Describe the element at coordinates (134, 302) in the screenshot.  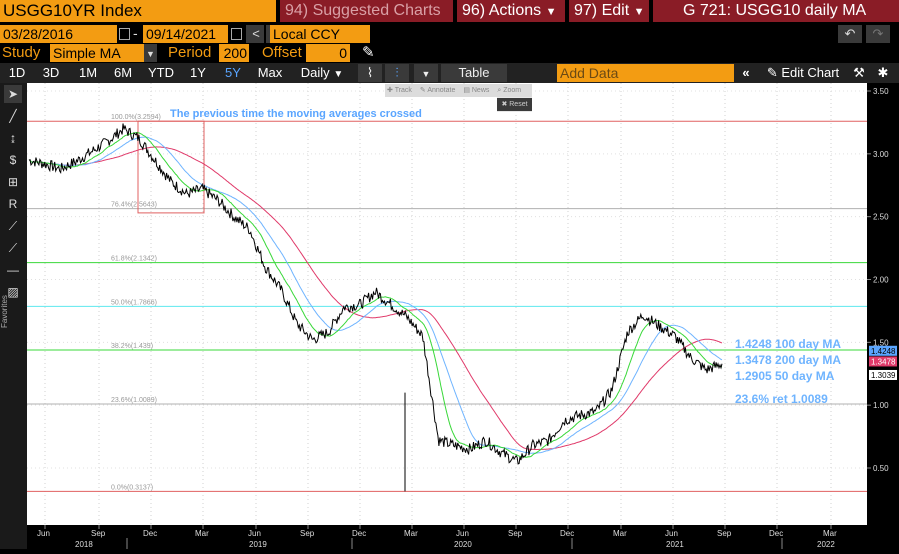
I see `fib-level-label: 50.0%(1.7866)` at that location.